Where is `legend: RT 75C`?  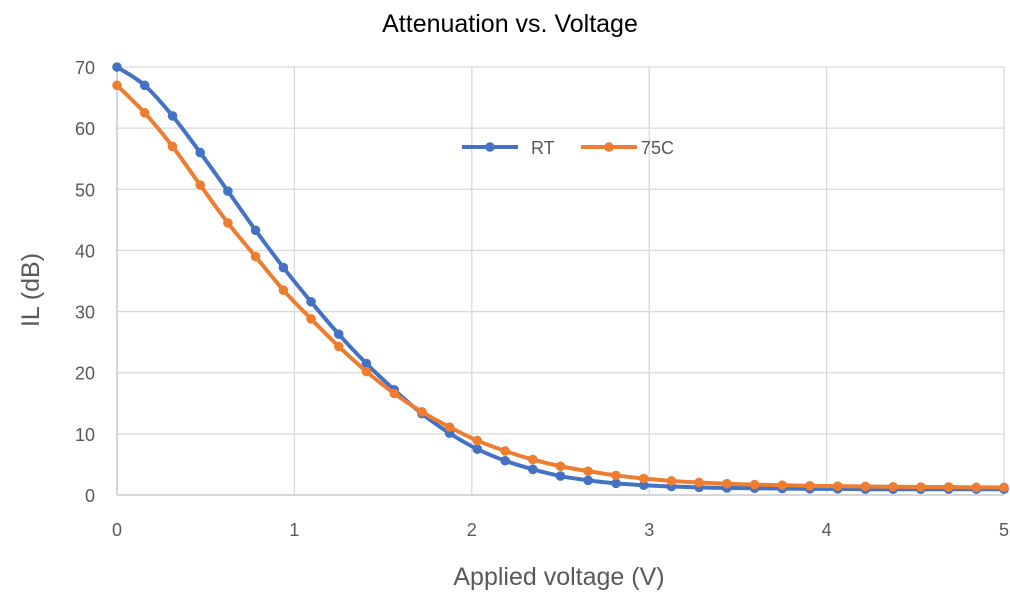
legend: RT 75C is located at coordinates (568, 148).